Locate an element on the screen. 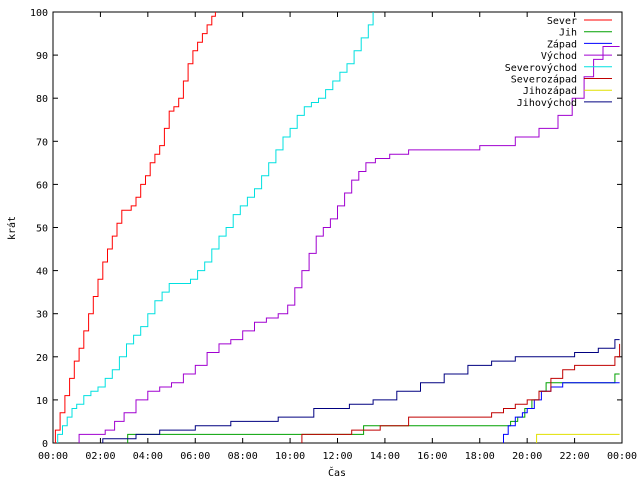 The height and width of the screenshot is (484, 640). legend-label: Jihozápad is located at coordinates (550, 91).